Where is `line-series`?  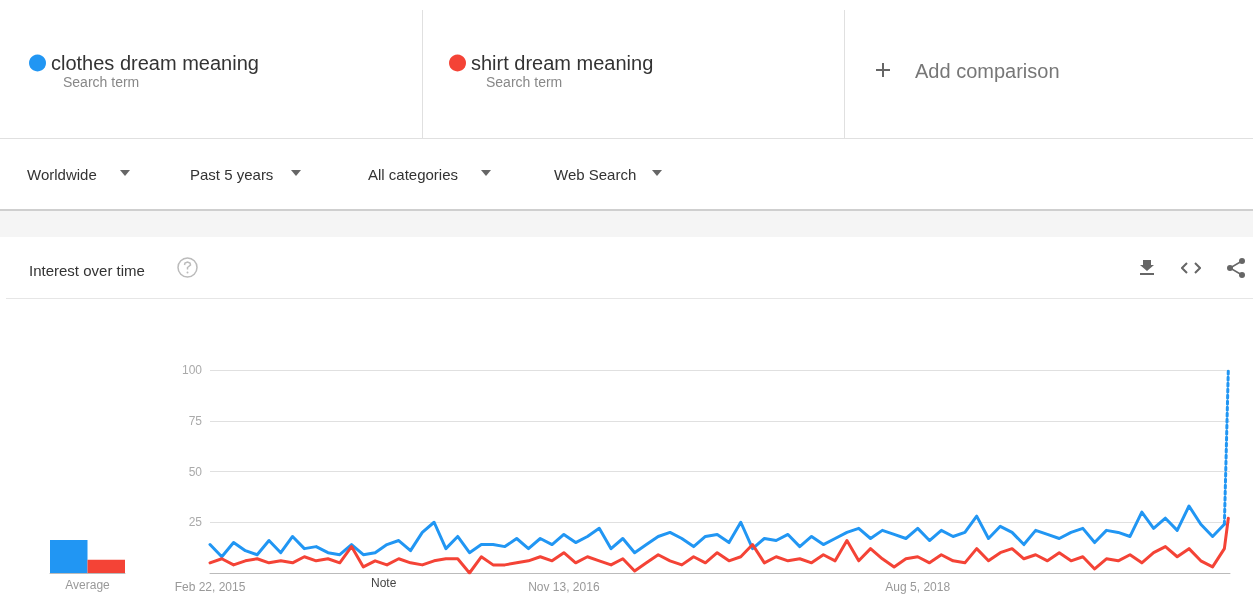
line-series is located at coordinates (719, 545).